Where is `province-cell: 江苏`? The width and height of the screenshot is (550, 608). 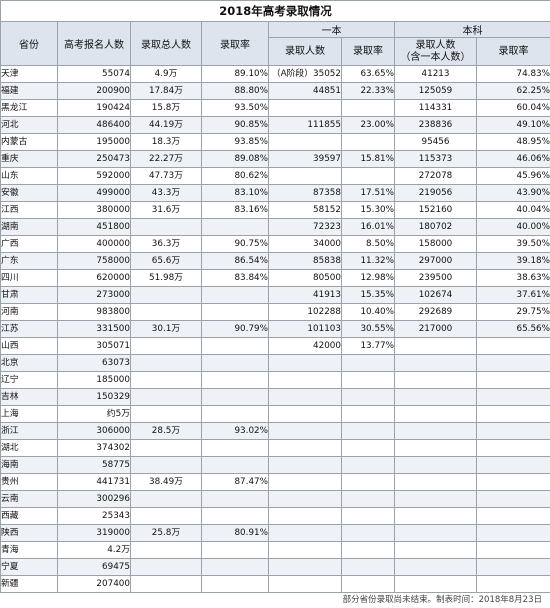 province-cell: 江苏 is located at coordinates (29, 329).